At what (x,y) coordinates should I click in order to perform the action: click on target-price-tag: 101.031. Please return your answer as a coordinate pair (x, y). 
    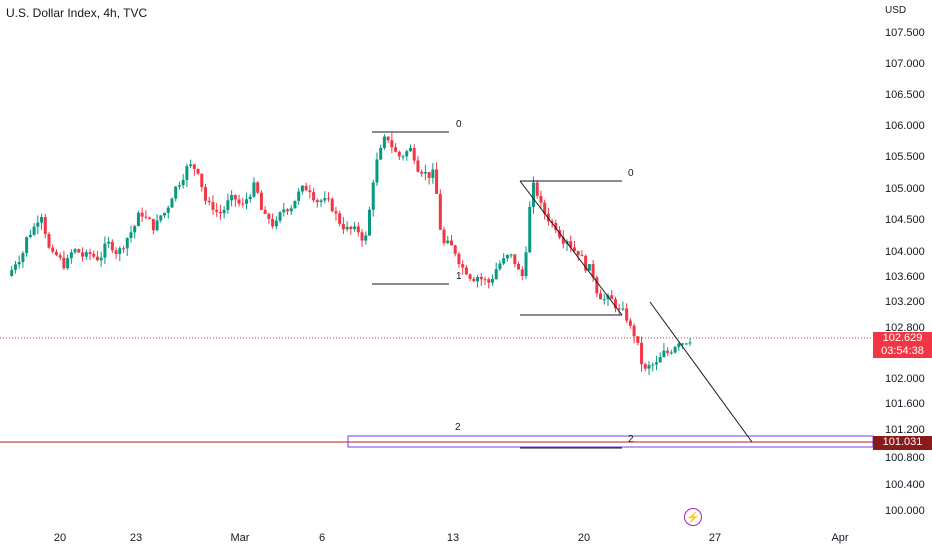
    Looking at the image, I should click on (902, 443).